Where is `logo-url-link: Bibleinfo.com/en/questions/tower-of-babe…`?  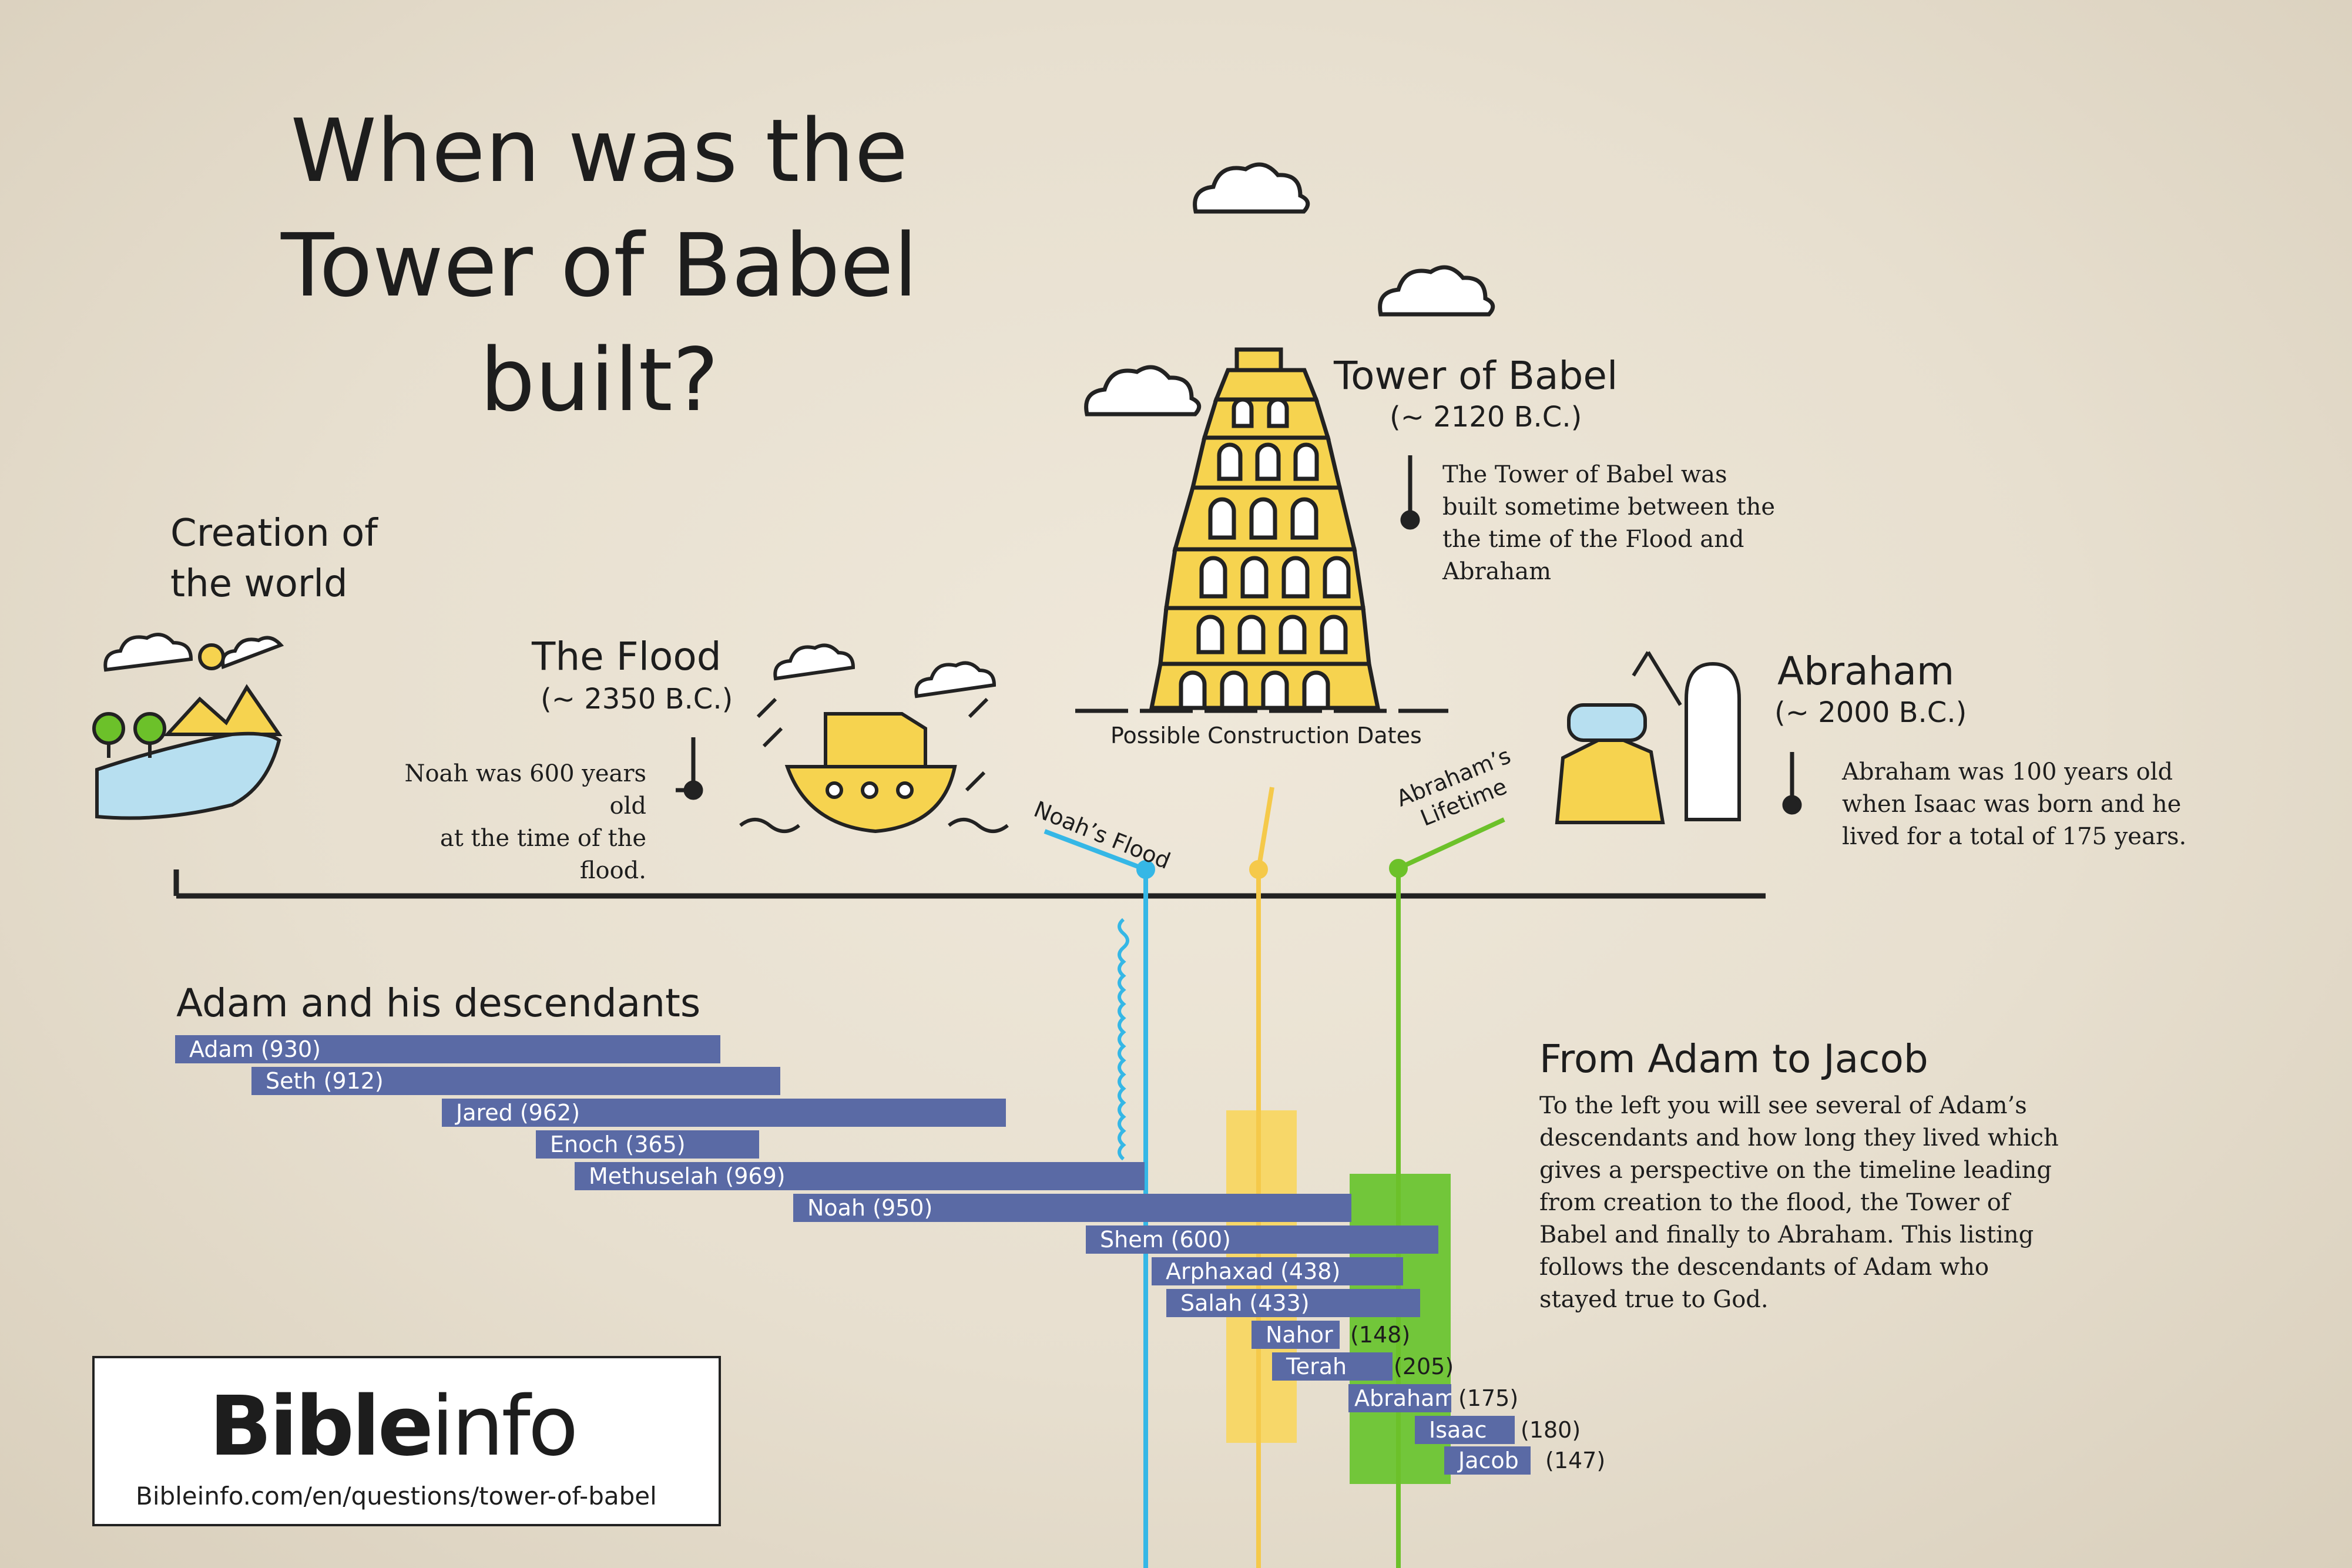 logo-url-link: Bibleinfo.com/en/questions/tower-of-babe… is located at coordinates (396, 1496).